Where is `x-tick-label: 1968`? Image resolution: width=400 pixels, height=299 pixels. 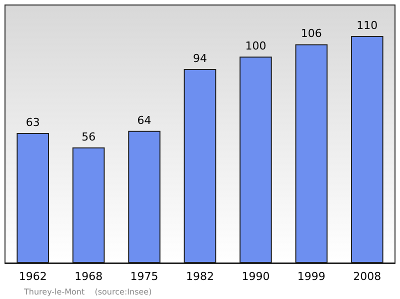 x-tick-label: 1968 is located at coordinates (88, 276).